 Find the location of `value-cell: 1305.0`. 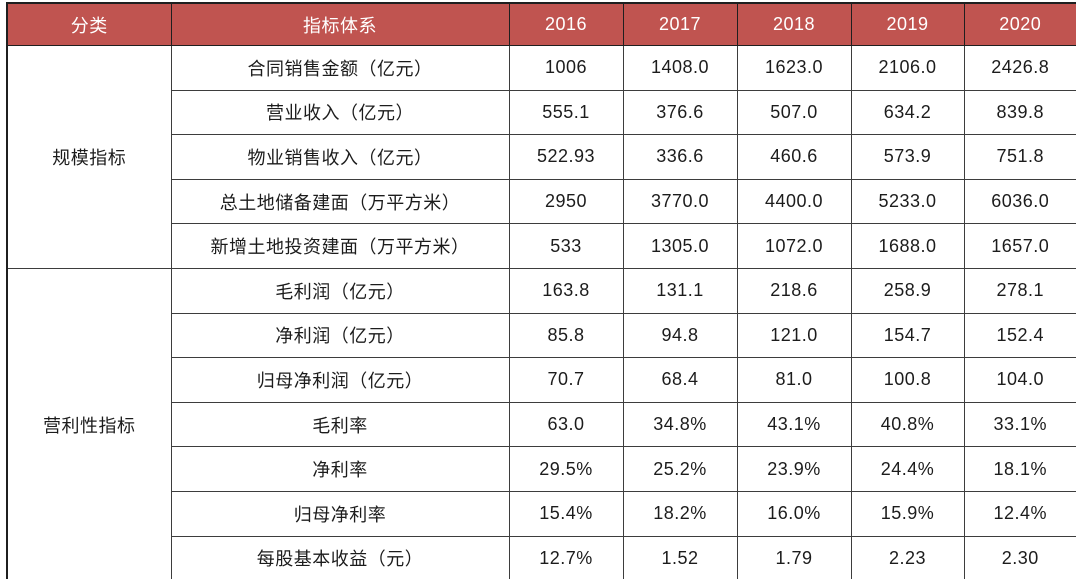

value-cell: 1305.0 is located at coordinates (680, 246).